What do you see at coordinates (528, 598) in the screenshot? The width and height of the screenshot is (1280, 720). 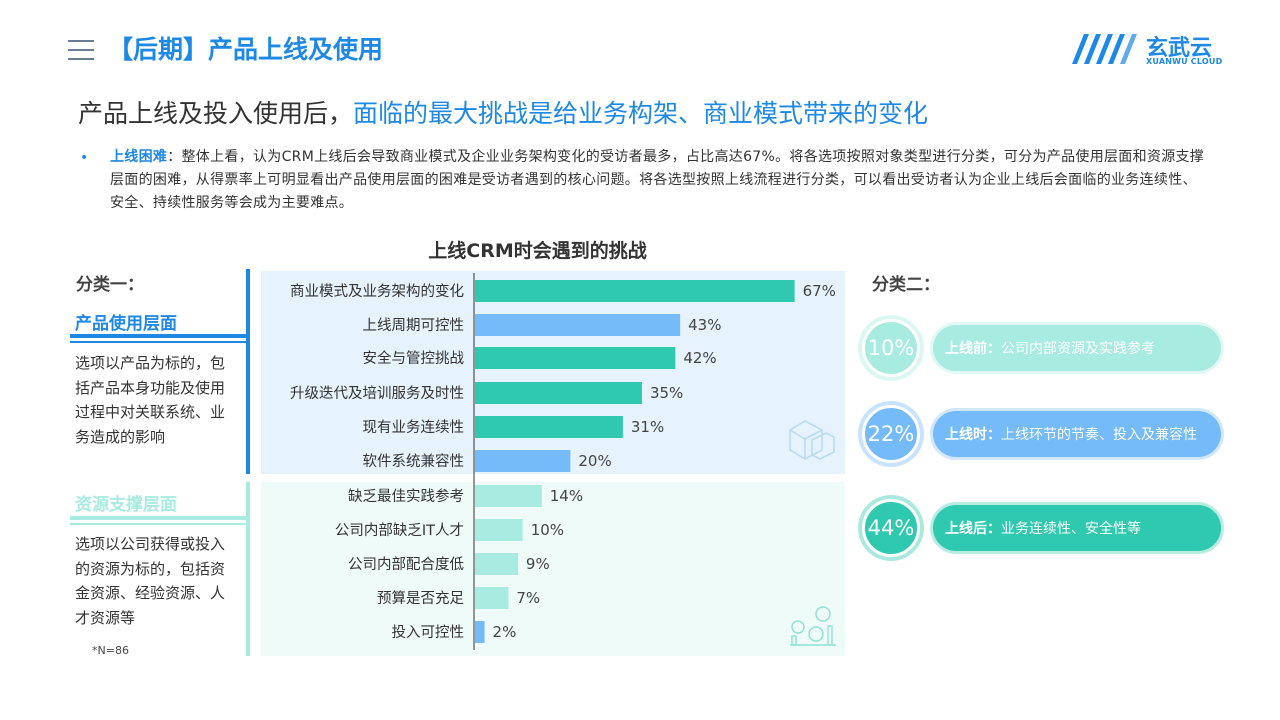 I see `value-label-9: 7%` at bounding box center [528, 598].